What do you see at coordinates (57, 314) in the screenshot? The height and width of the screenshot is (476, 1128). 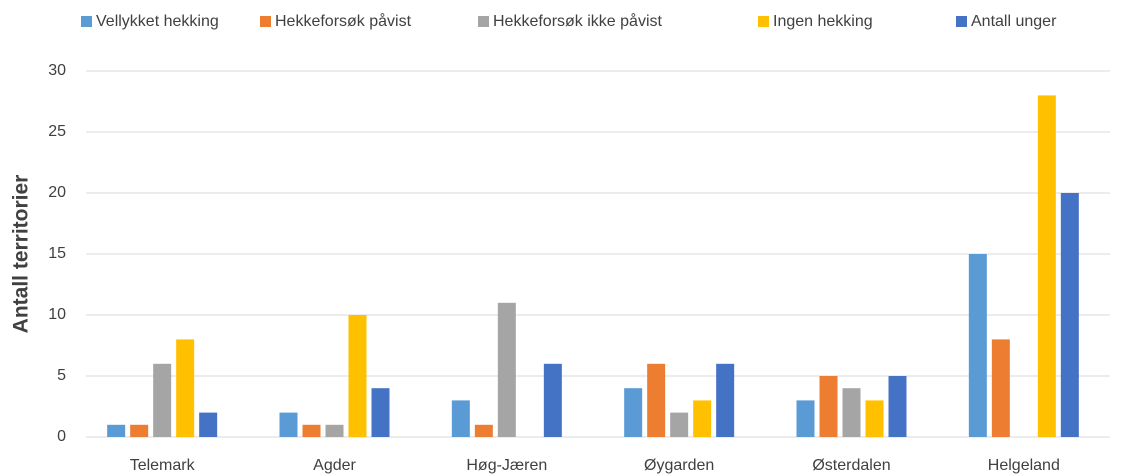 I see `y-tick-label: 10` at bounding box center [57, 314].